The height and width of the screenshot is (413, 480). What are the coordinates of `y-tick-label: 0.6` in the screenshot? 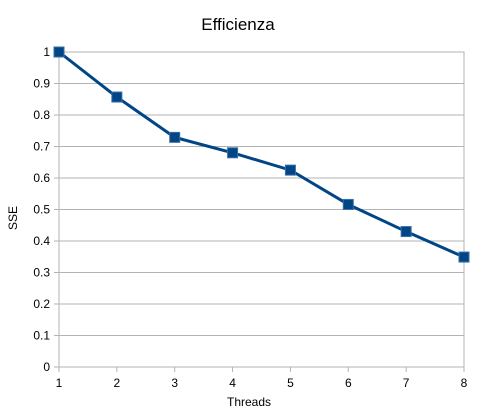 It's located at (41, 178).